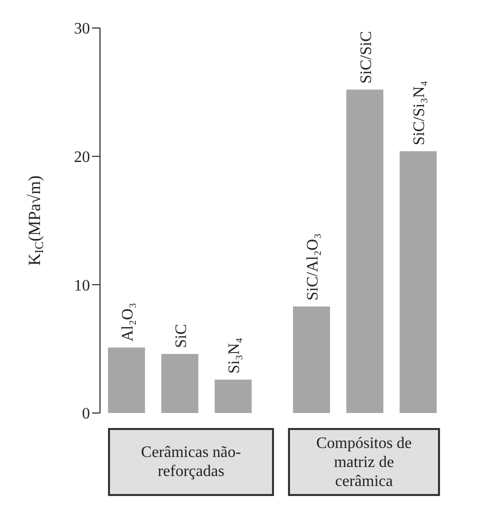 This screenshot has width=477, height=514. Describe the element at coordinates (82, 285) in the screenshot. I see `y-tick-label: 10` at that location.